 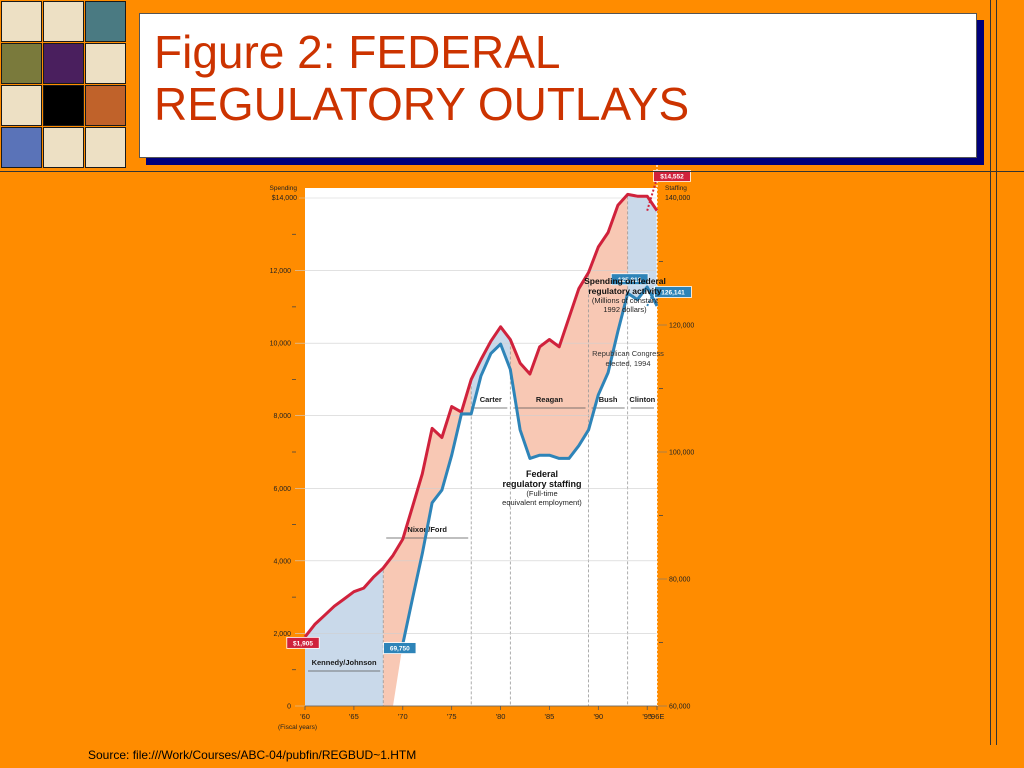 I want to click on slide-decoration, so click(x=64, y=85).